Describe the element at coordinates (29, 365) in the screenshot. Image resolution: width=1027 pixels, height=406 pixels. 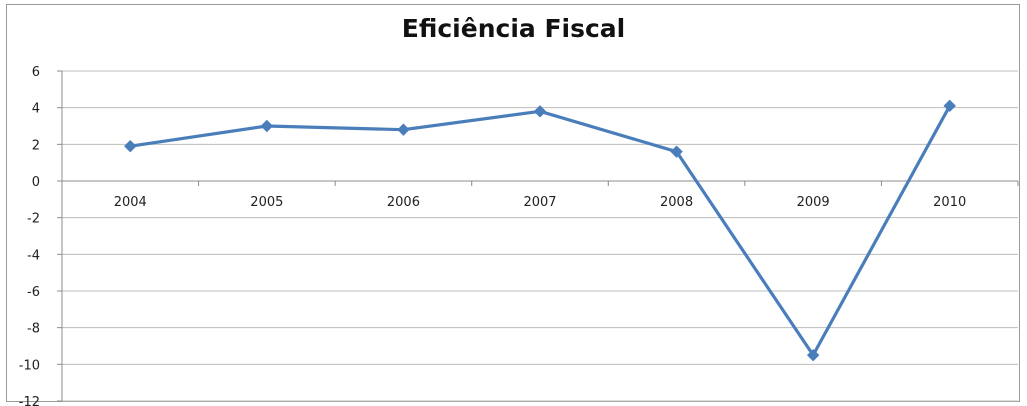
I see `y-tick-label: -10` at that location.